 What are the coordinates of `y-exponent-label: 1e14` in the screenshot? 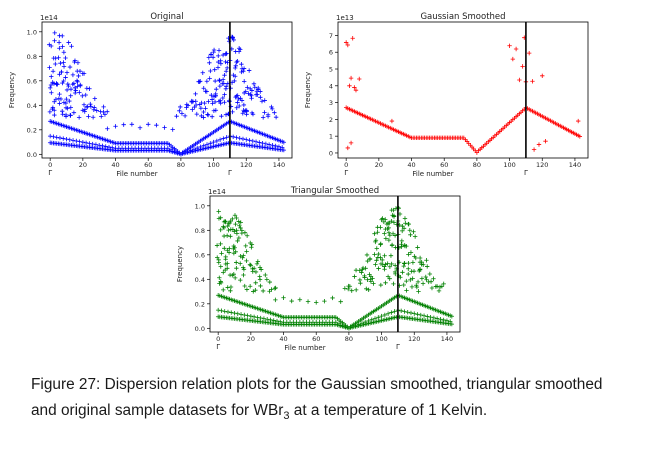 It's located at (49, 18).